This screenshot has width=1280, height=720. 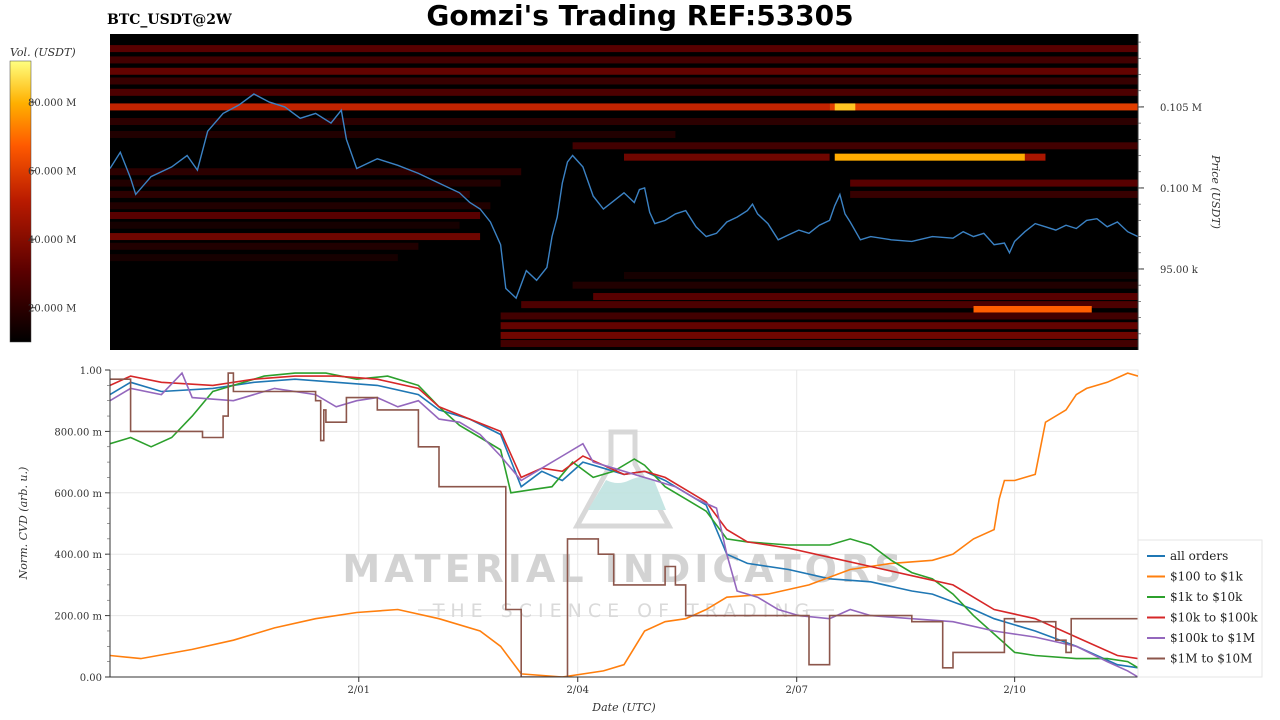 I want to click on legend, so click(x=1200, y=608).